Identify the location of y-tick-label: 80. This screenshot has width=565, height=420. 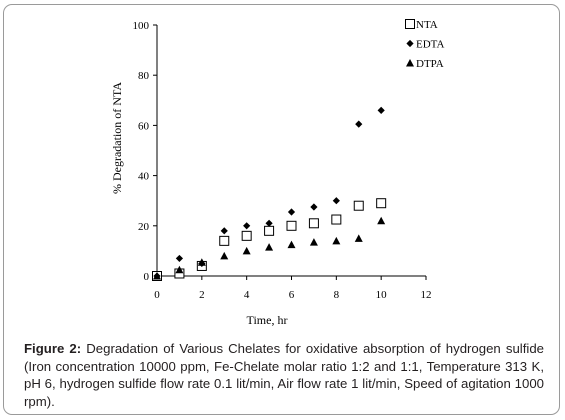
(144, 76).